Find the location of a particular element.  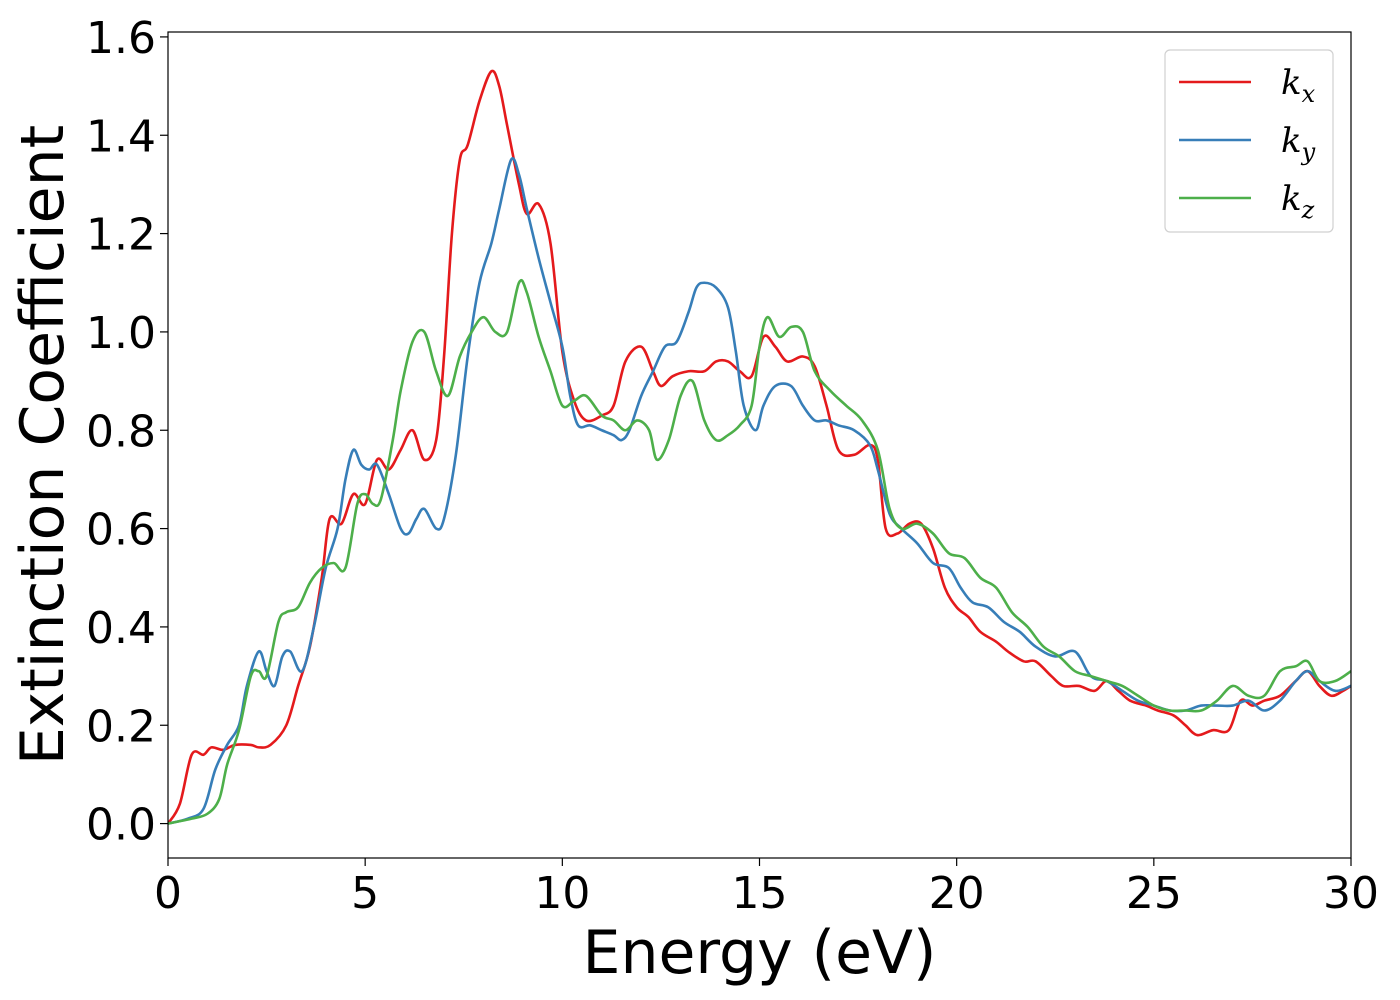

x-tick-label: 5 is located at coordinates (365, 893).